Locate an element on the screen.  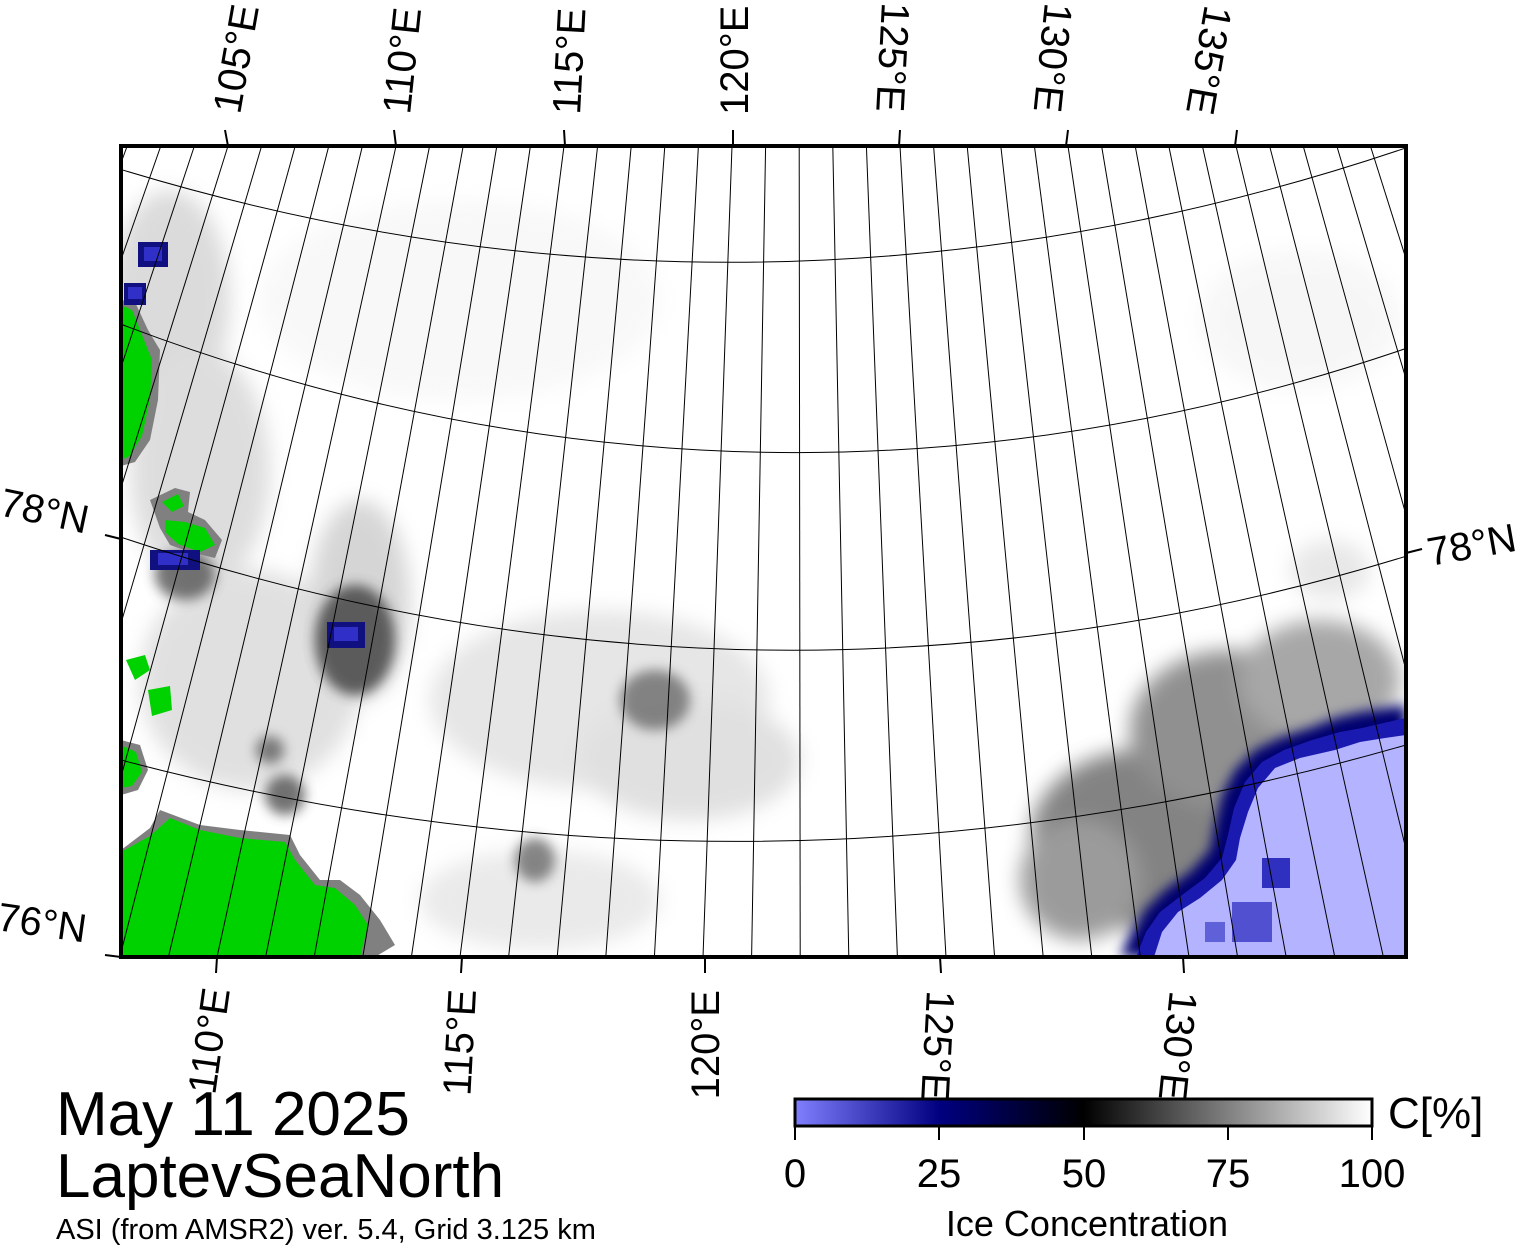
left-label-76n: 76°N is located at coordinates (44, 923).